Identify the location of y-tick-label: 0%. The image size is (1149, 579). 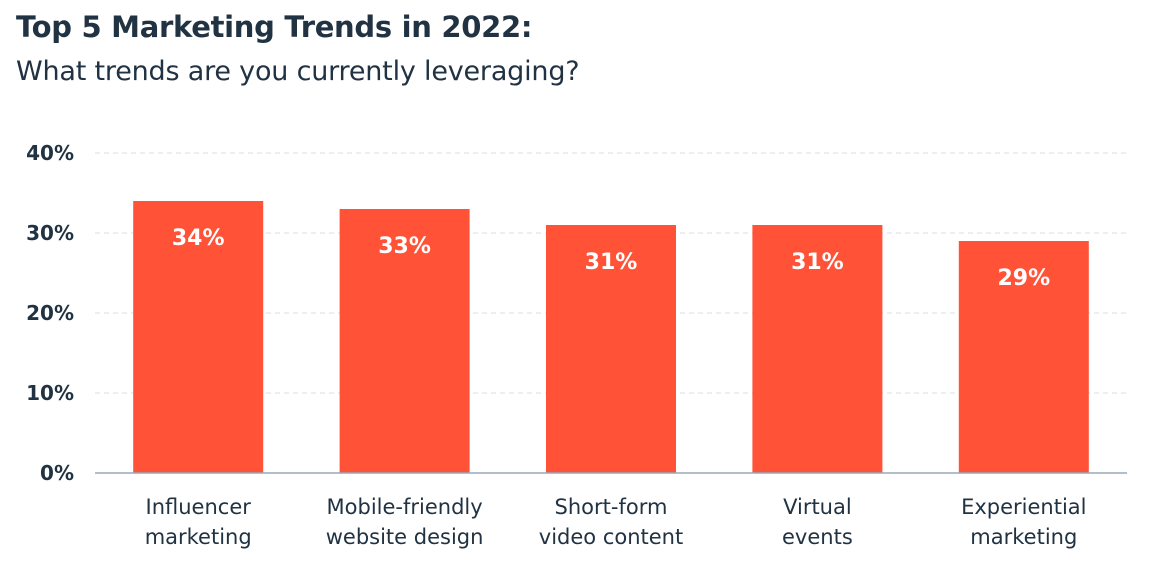
(57, 473).